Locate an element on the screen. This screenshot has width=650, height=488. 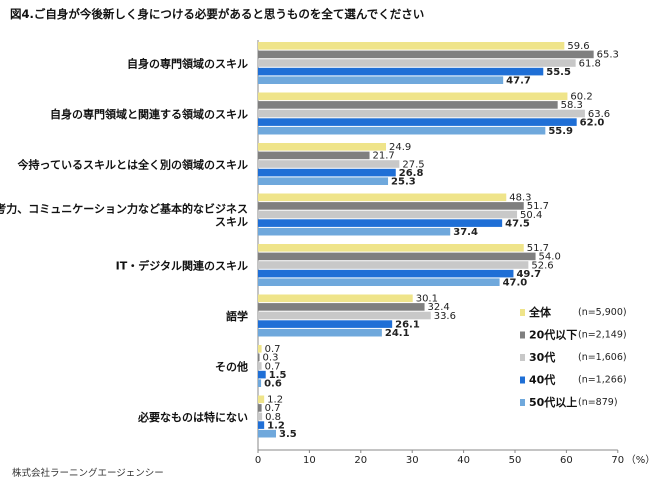
data-label: 55.9 is located at coordinates (560, 131).